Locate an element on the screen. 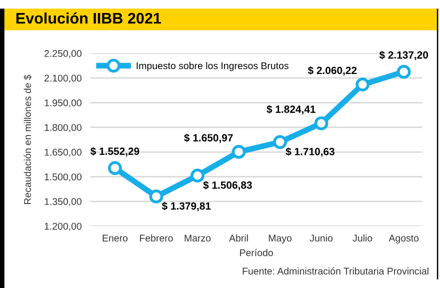  chart-title: Evolución IIBB 2021 is located at coordinates (89, 18).